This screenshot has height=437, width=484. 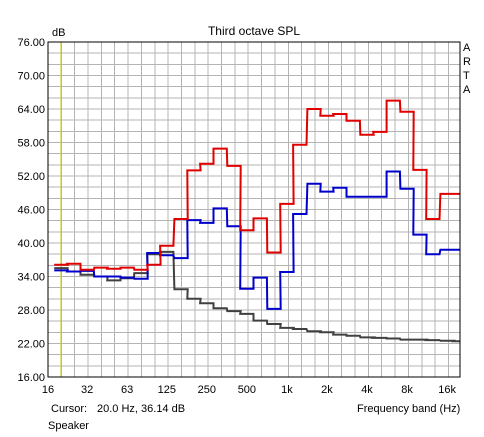 What do you see at coordinates (254, 31) in the screenshot?
I see `chart-title: Third octave SPL` at bounding box center [254, 31].